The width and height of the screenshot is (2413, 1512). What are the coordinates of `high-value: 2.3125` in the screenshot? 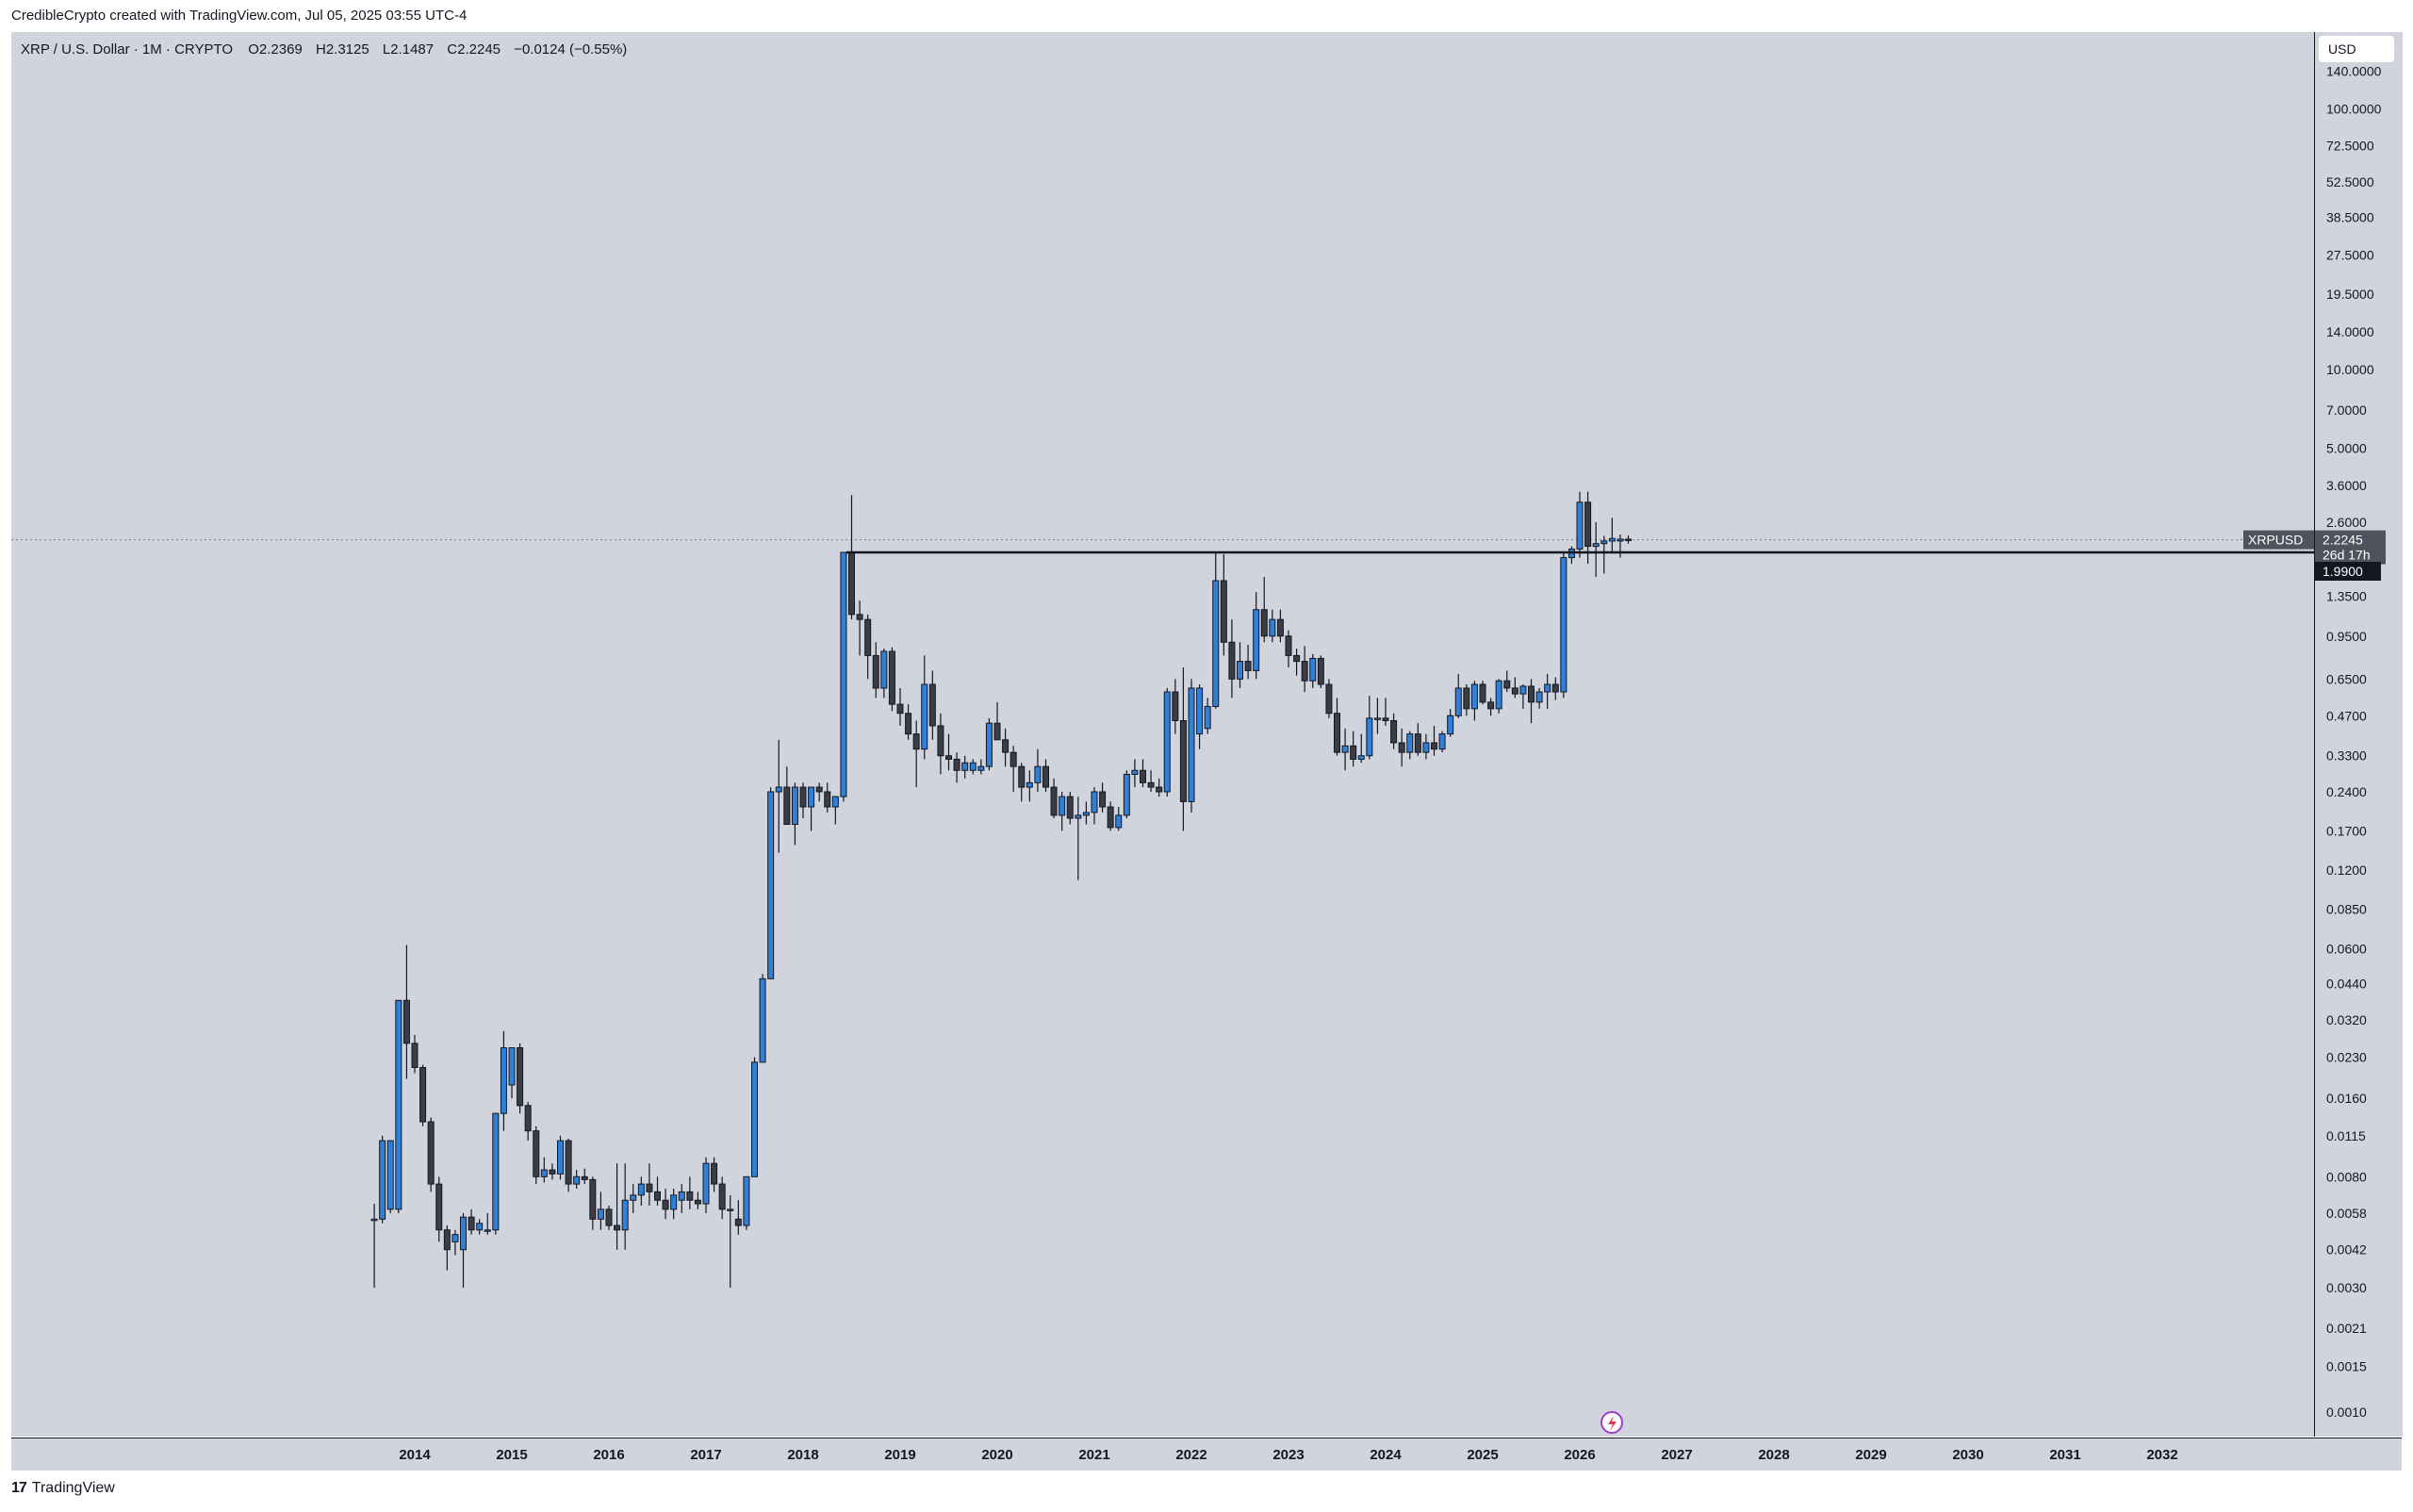 It's located at (347, 50).